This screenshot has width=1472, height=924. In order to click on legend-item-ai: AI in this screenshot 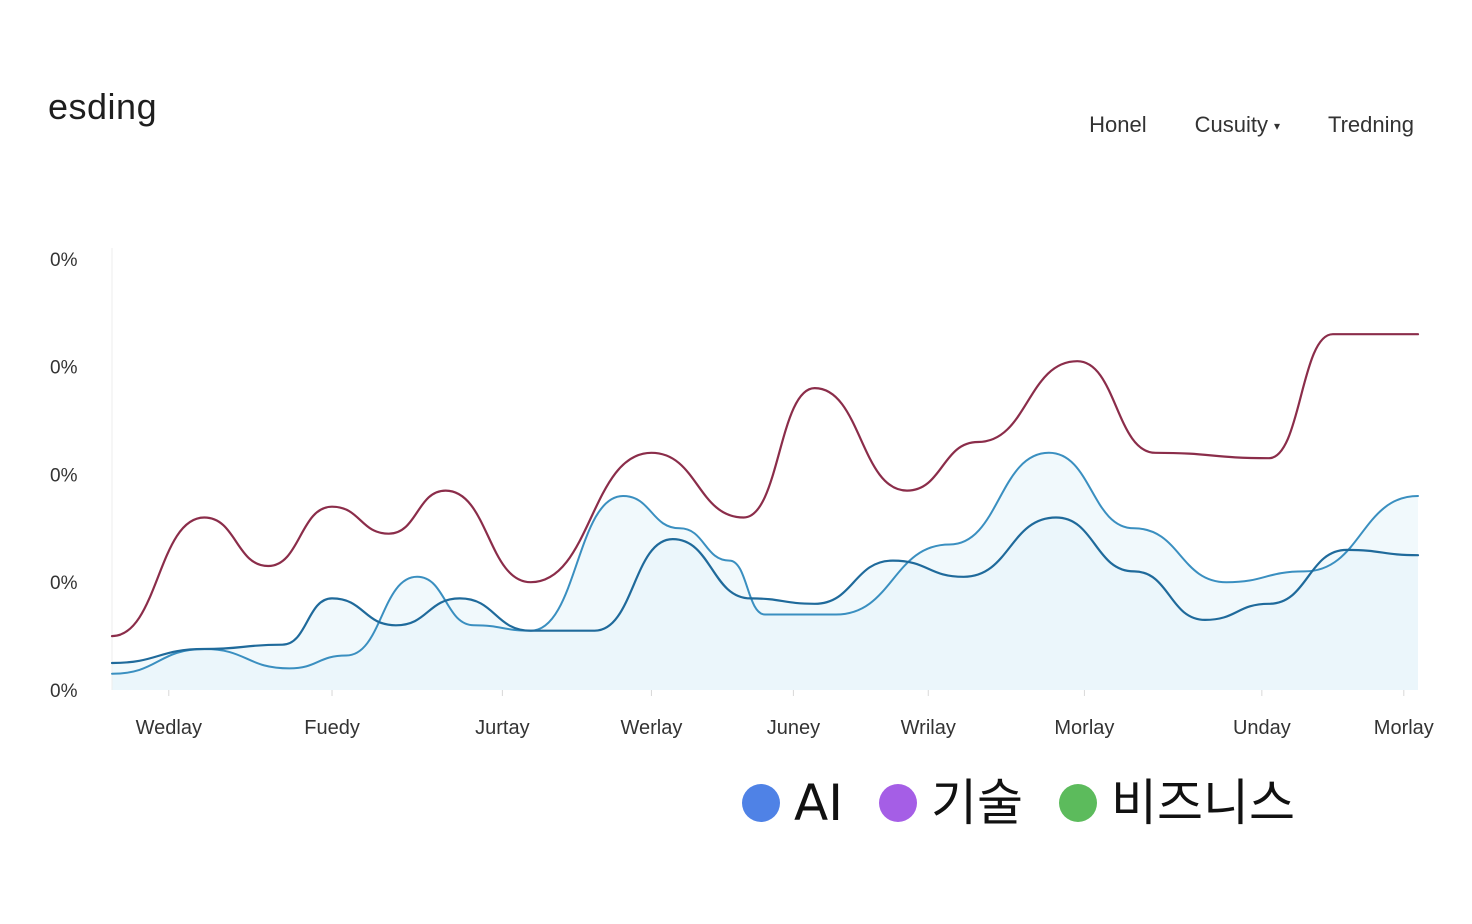, I will do `click(792, 803)`.